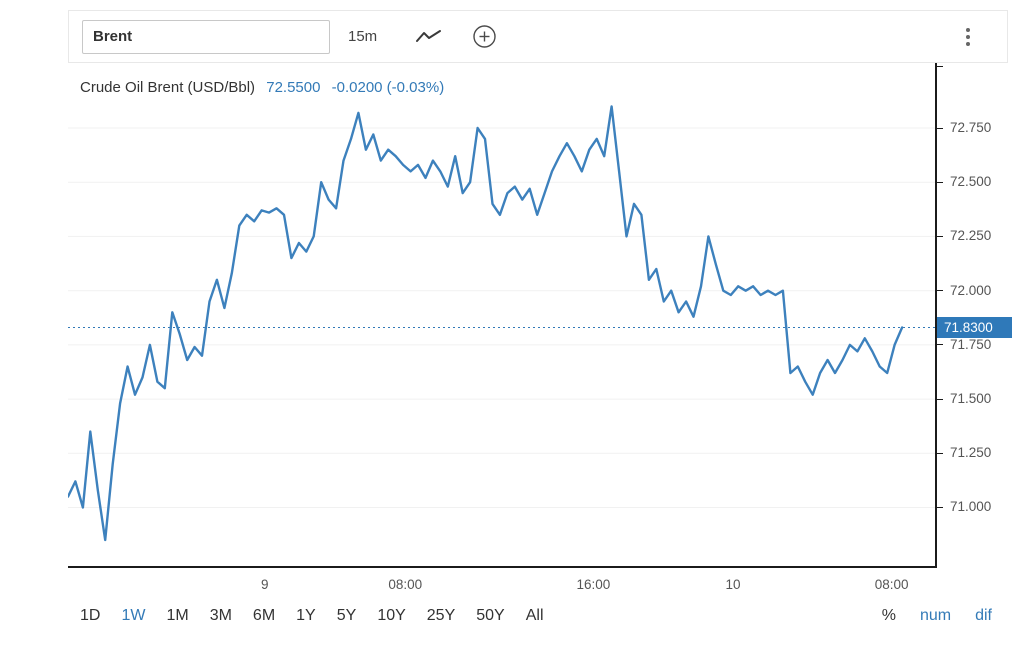  What do you see at coordinates (388, 87) in the screenshot?
I see `instrument-change: -0.0200 (-0.03%)` at bounding box center [388, 87].